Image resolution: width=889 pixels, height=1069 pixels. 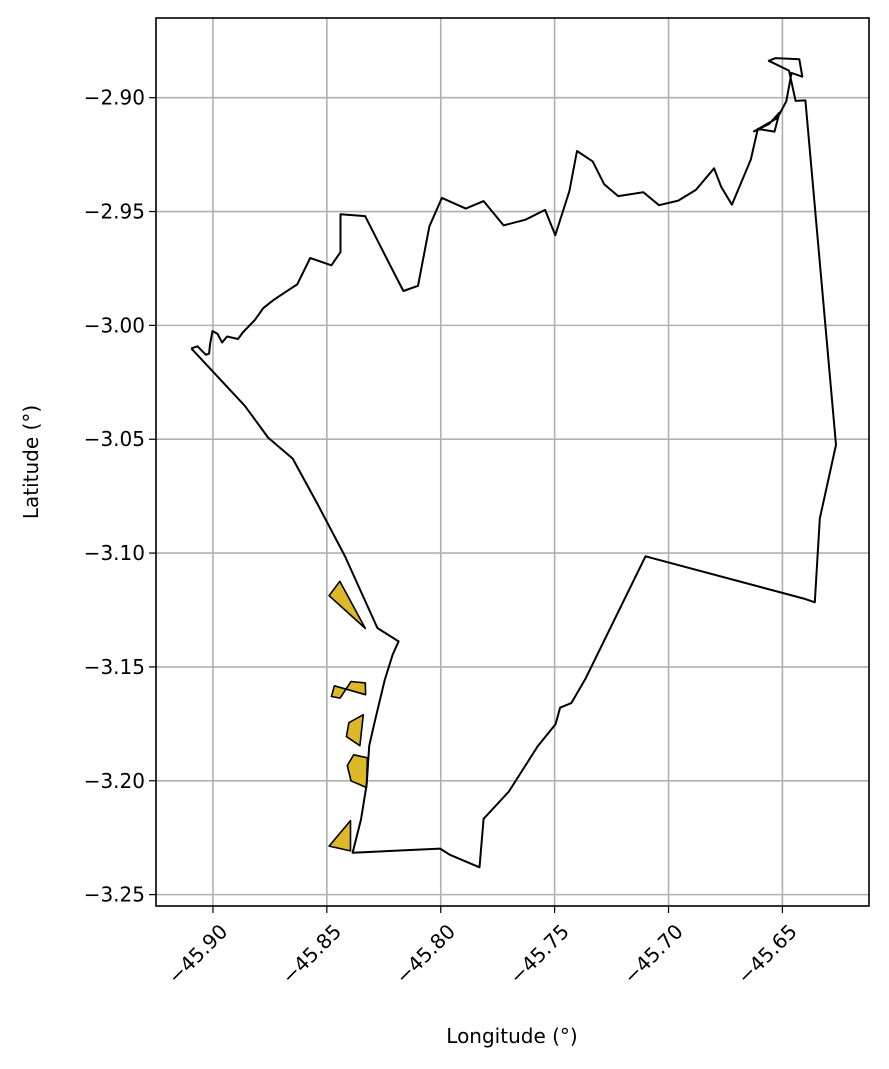 What do you see at coordinates (114, 325) in the screenshot?
I see `y-tick-label: −3.00` at bounding box center [114, 325].